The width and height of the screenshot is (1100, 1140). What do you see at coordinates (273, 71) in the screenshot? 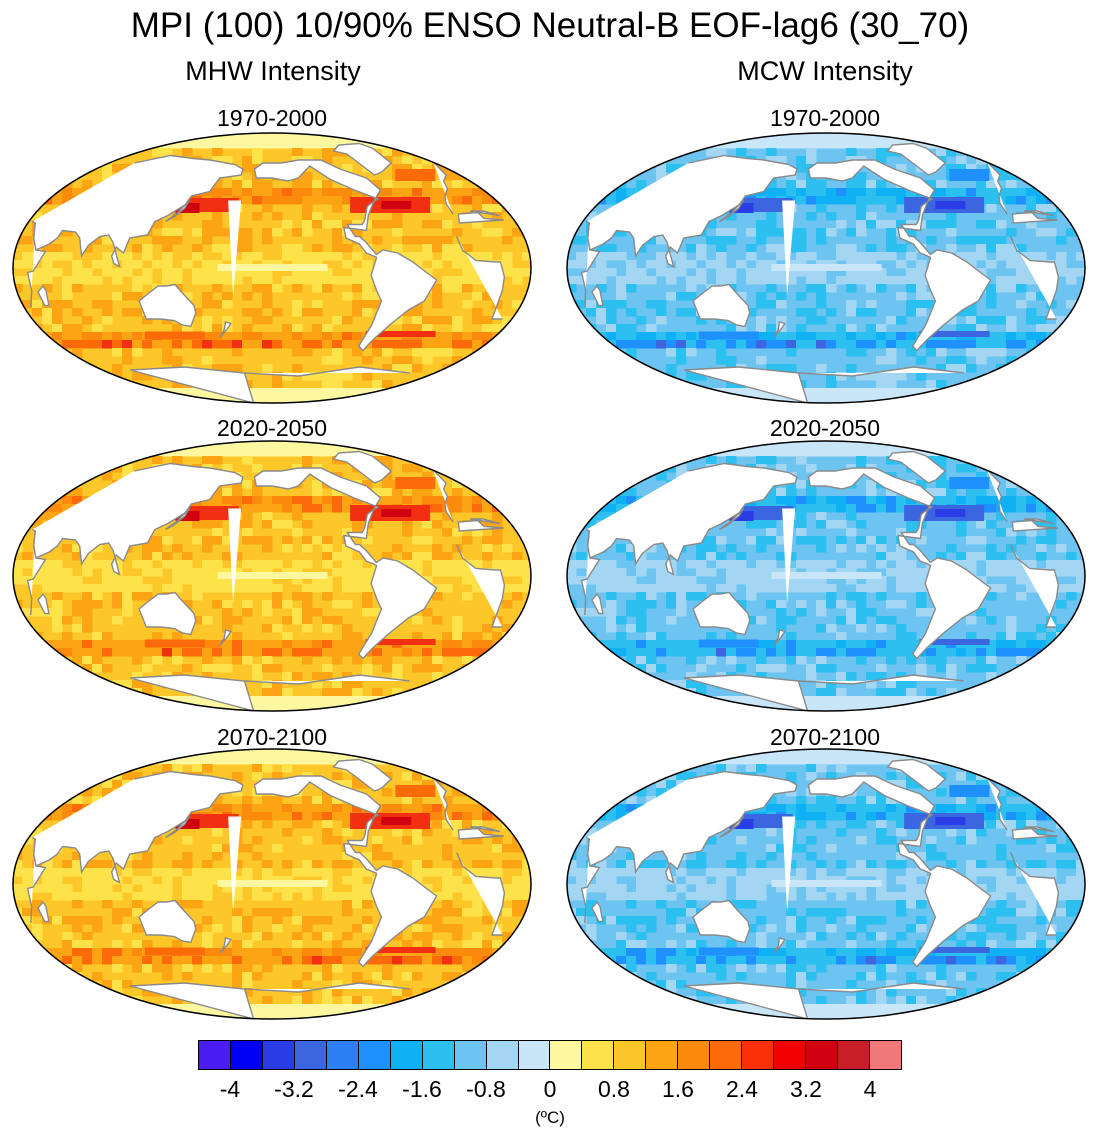
I see `column-title-mhw: MHW Intensity` at bounding box center [273, 71].